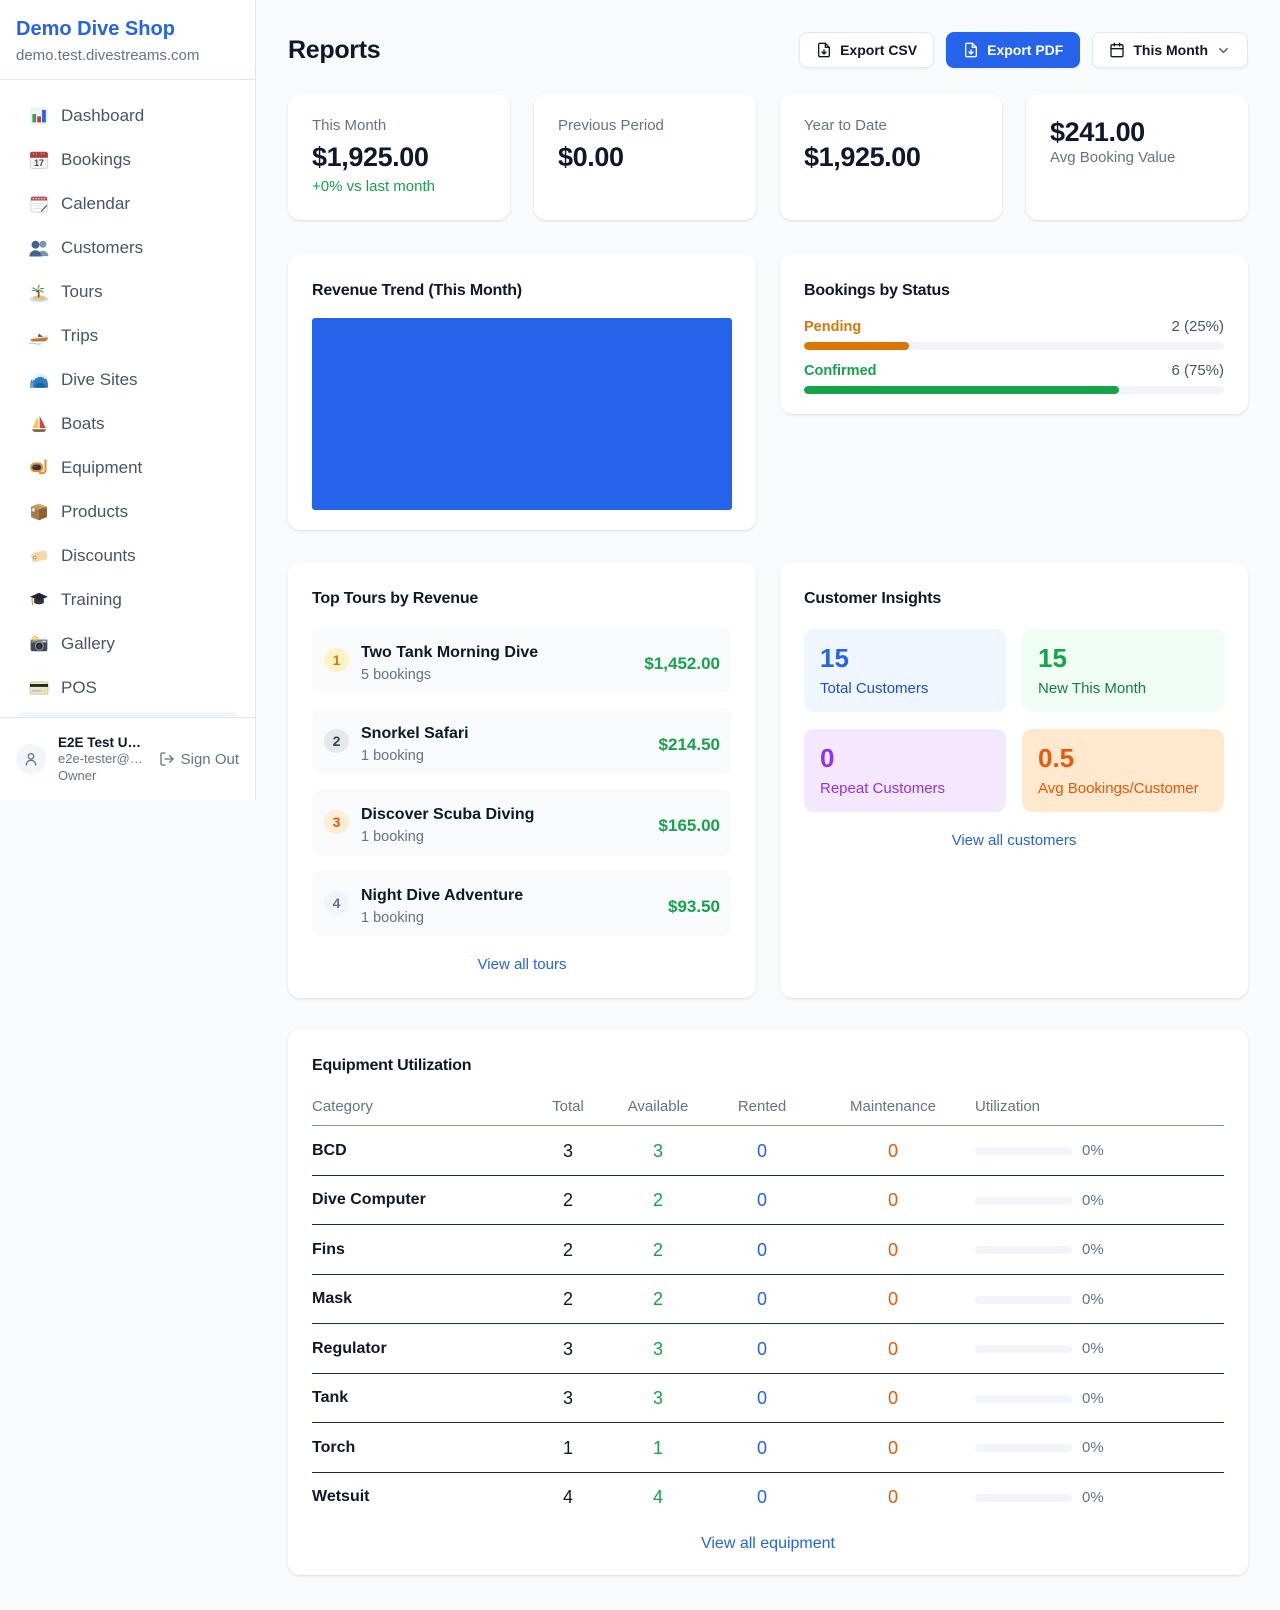 This screenshot has height=1610, width=1280. I want to click on svg-text: 17, so click(39, 163).